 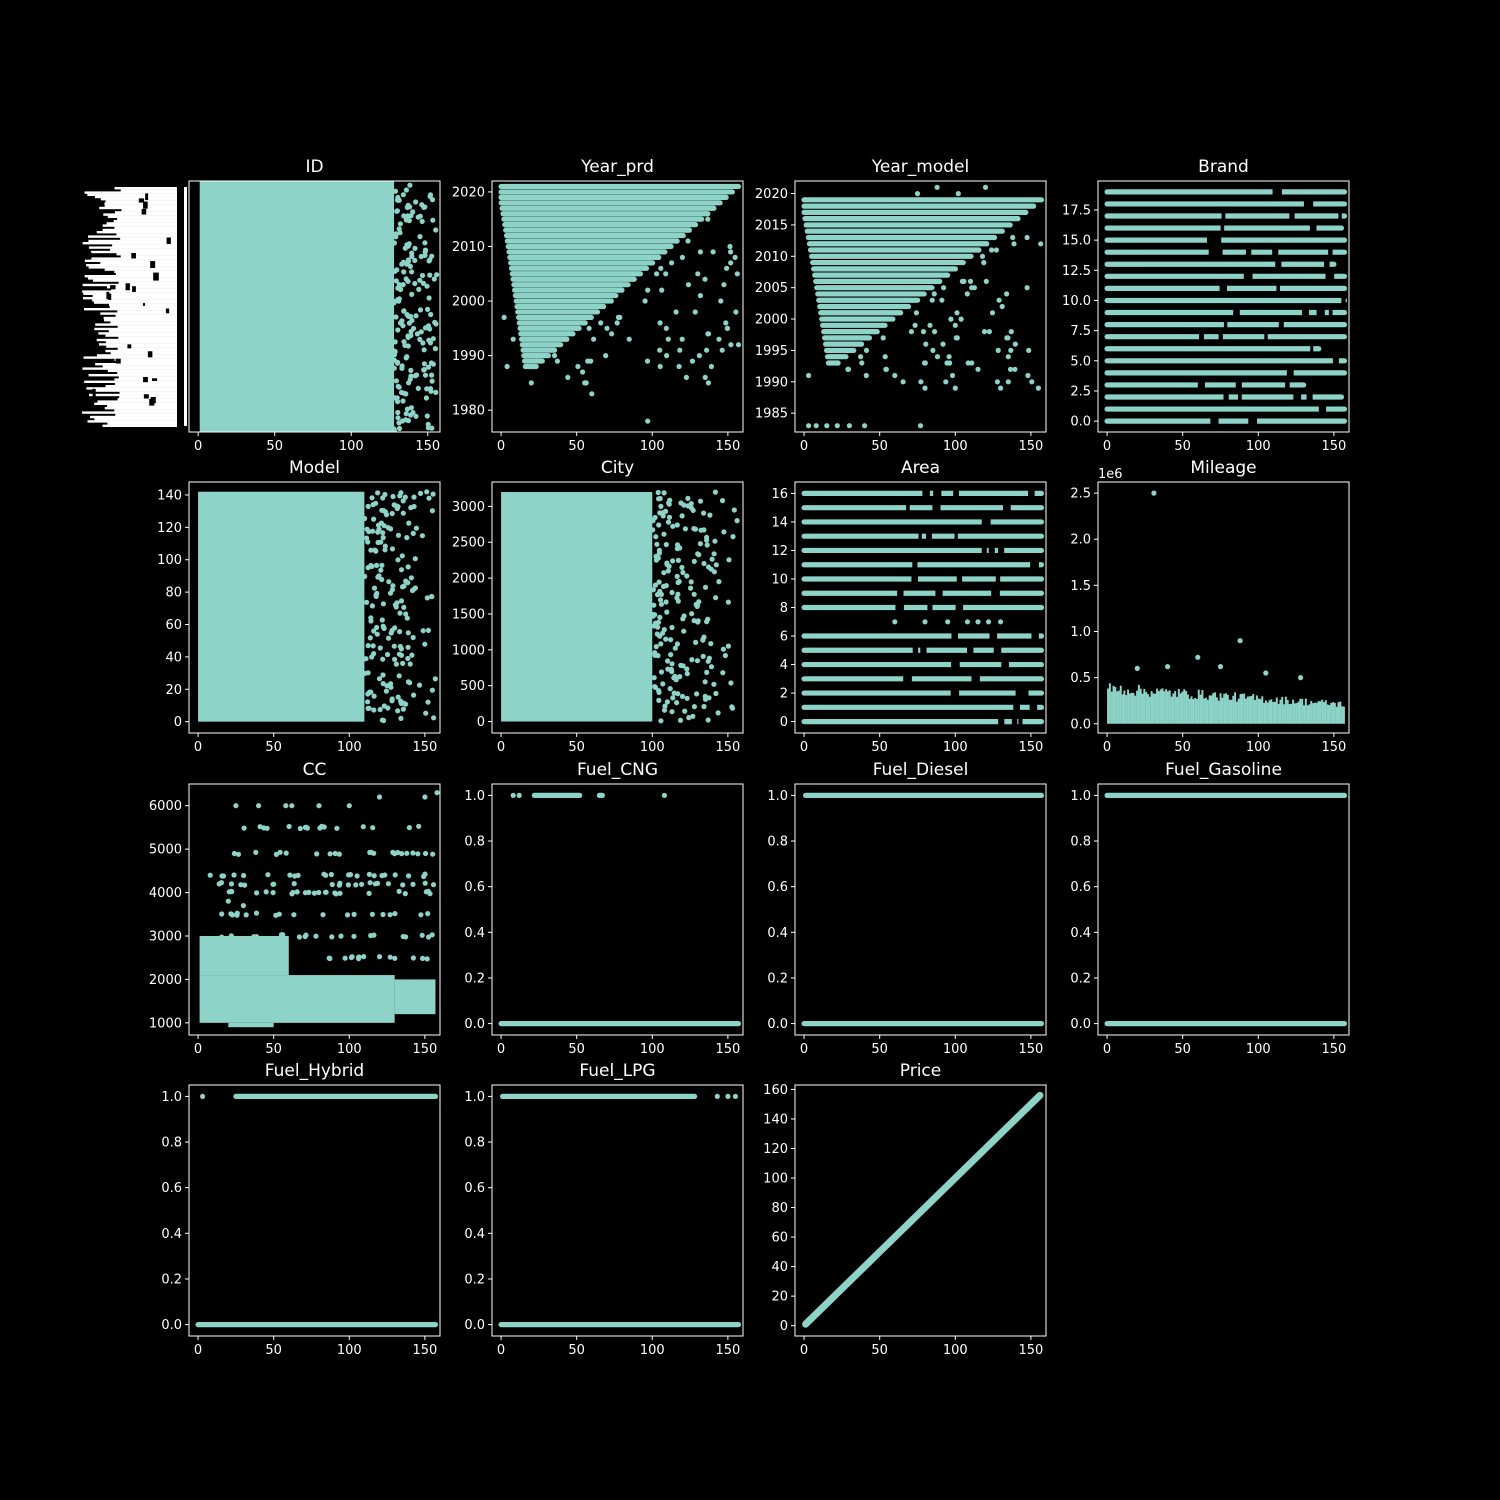 What do you see at coordinates (775, 1090) in the screenshot?
I see `y-tick-label: 160` at bounding box center [775, 1090].